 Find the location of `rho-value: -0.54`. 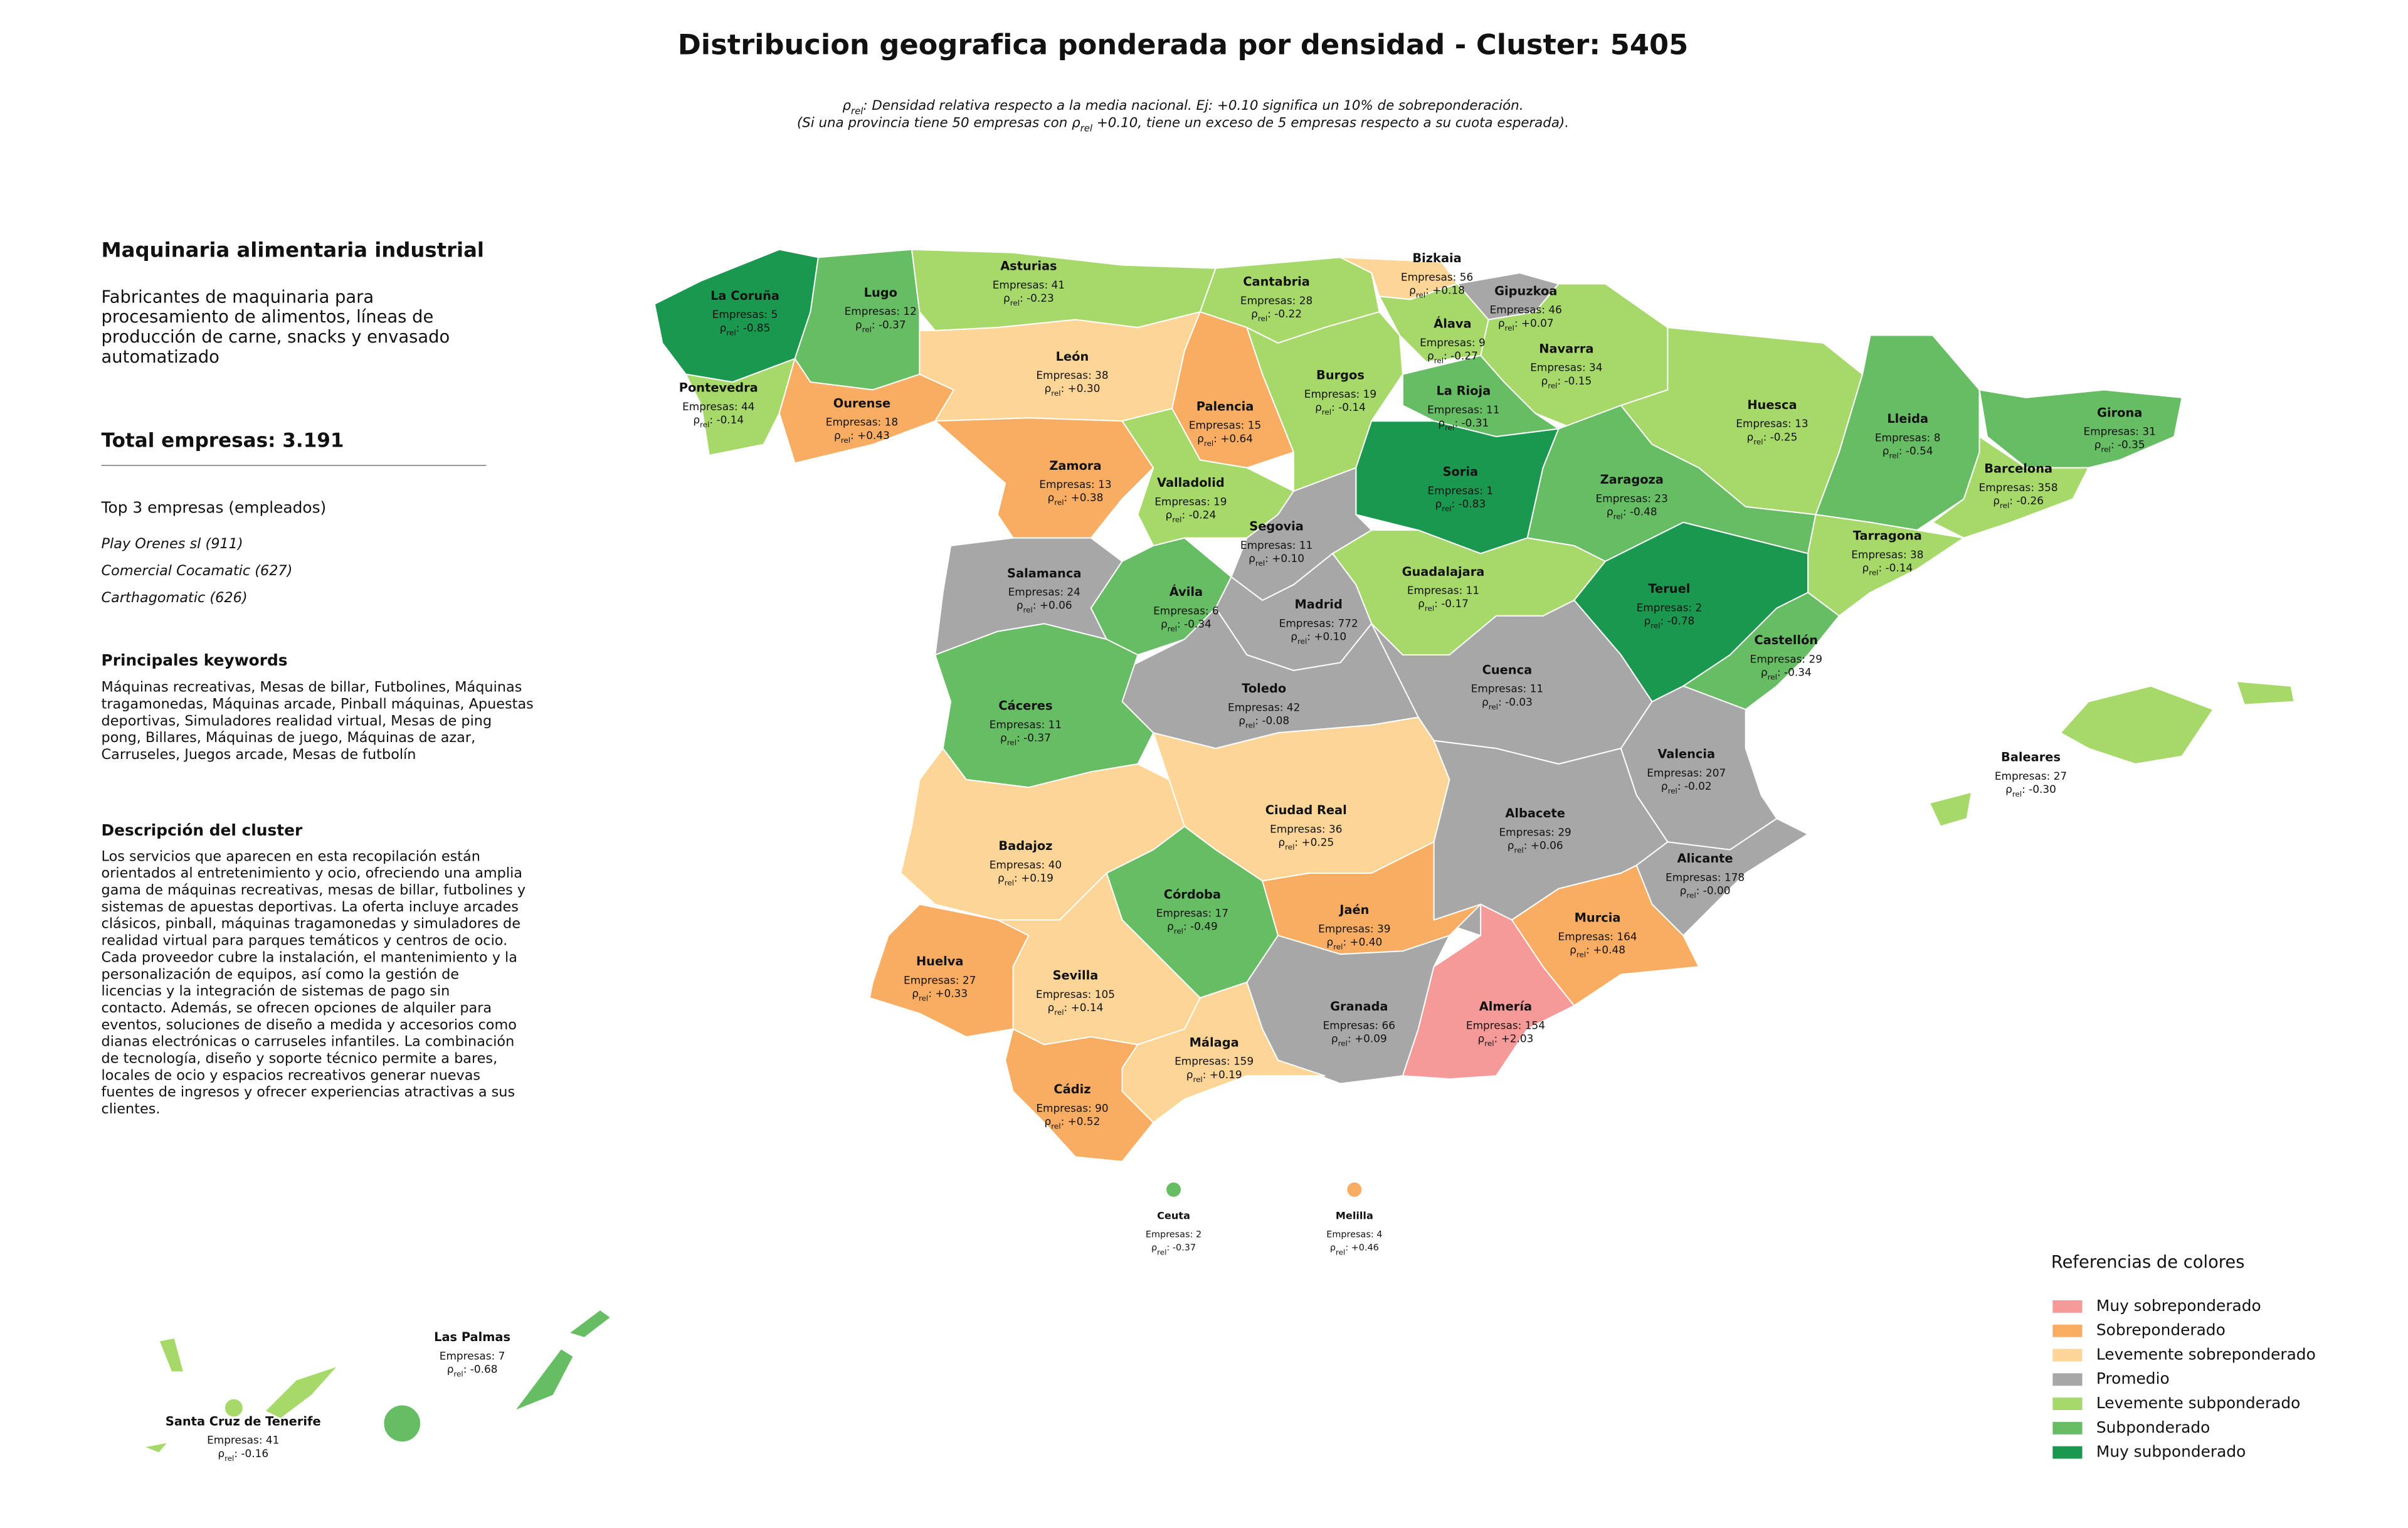

rho-value: -0.54 is located at coordinates (1920, 451).